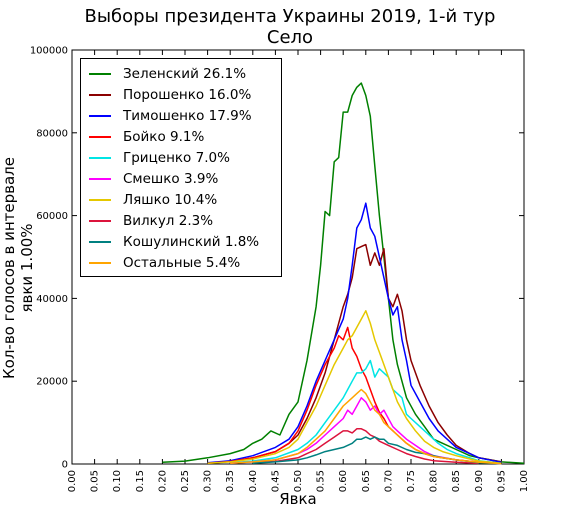  I want to click on x-tick-label: 0.55, so click(321, 481).